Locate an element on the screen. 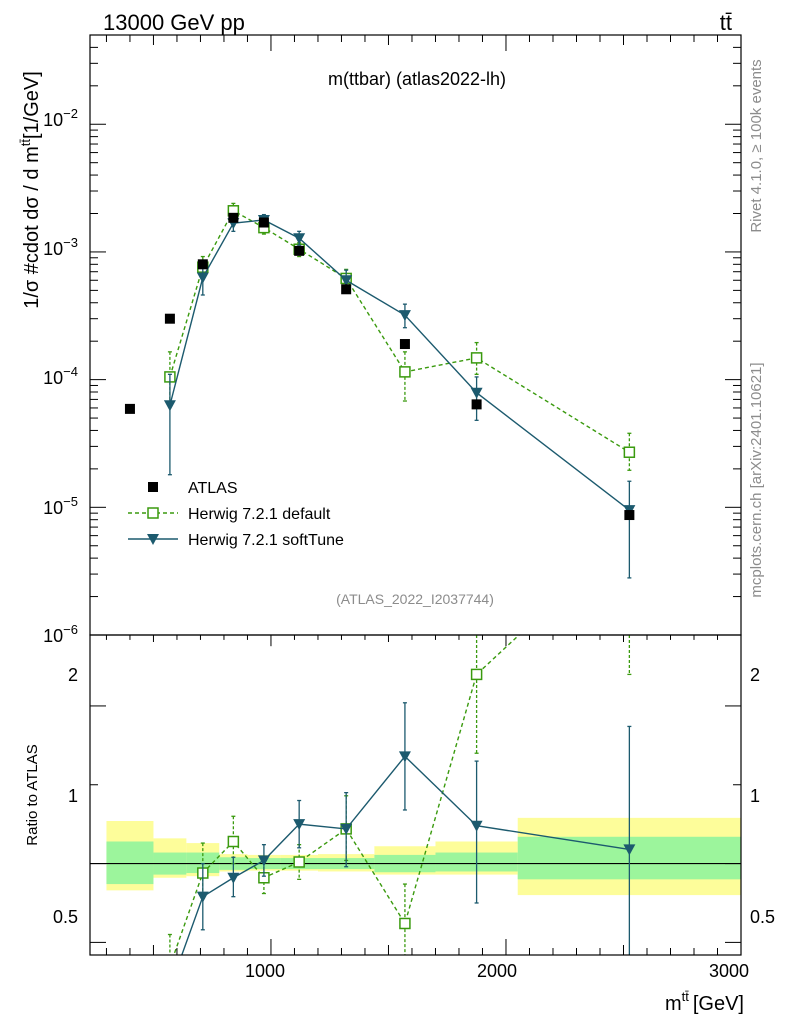 The image size is (786, 1024). ytick-label-1e-6: 10⁻⁶ is located at coordinates (60, 634).